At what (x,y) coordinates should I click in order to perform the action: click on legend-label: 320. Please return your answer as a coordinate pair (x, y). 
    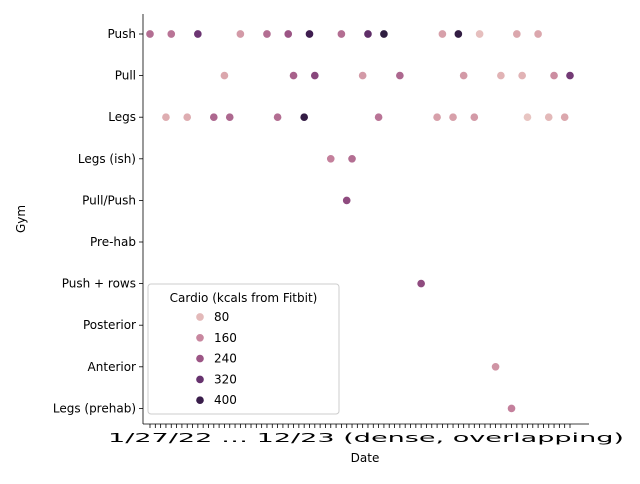
    Looking at the image, I should click on (225, 379).